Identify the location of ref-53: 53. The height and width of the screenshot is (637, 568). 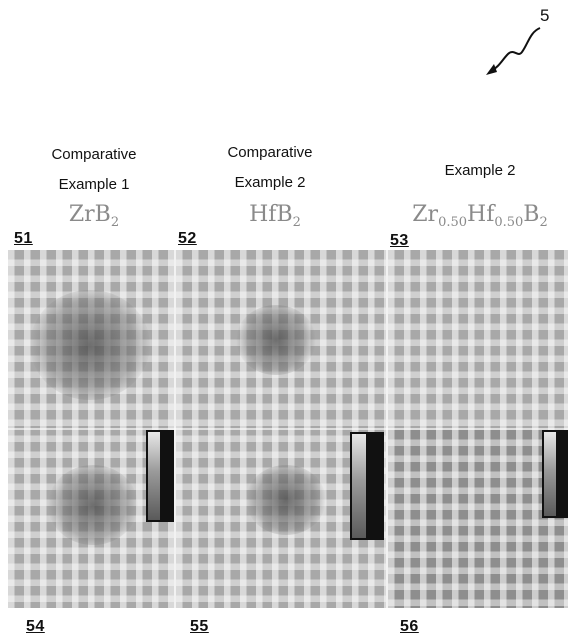
(399, 240).